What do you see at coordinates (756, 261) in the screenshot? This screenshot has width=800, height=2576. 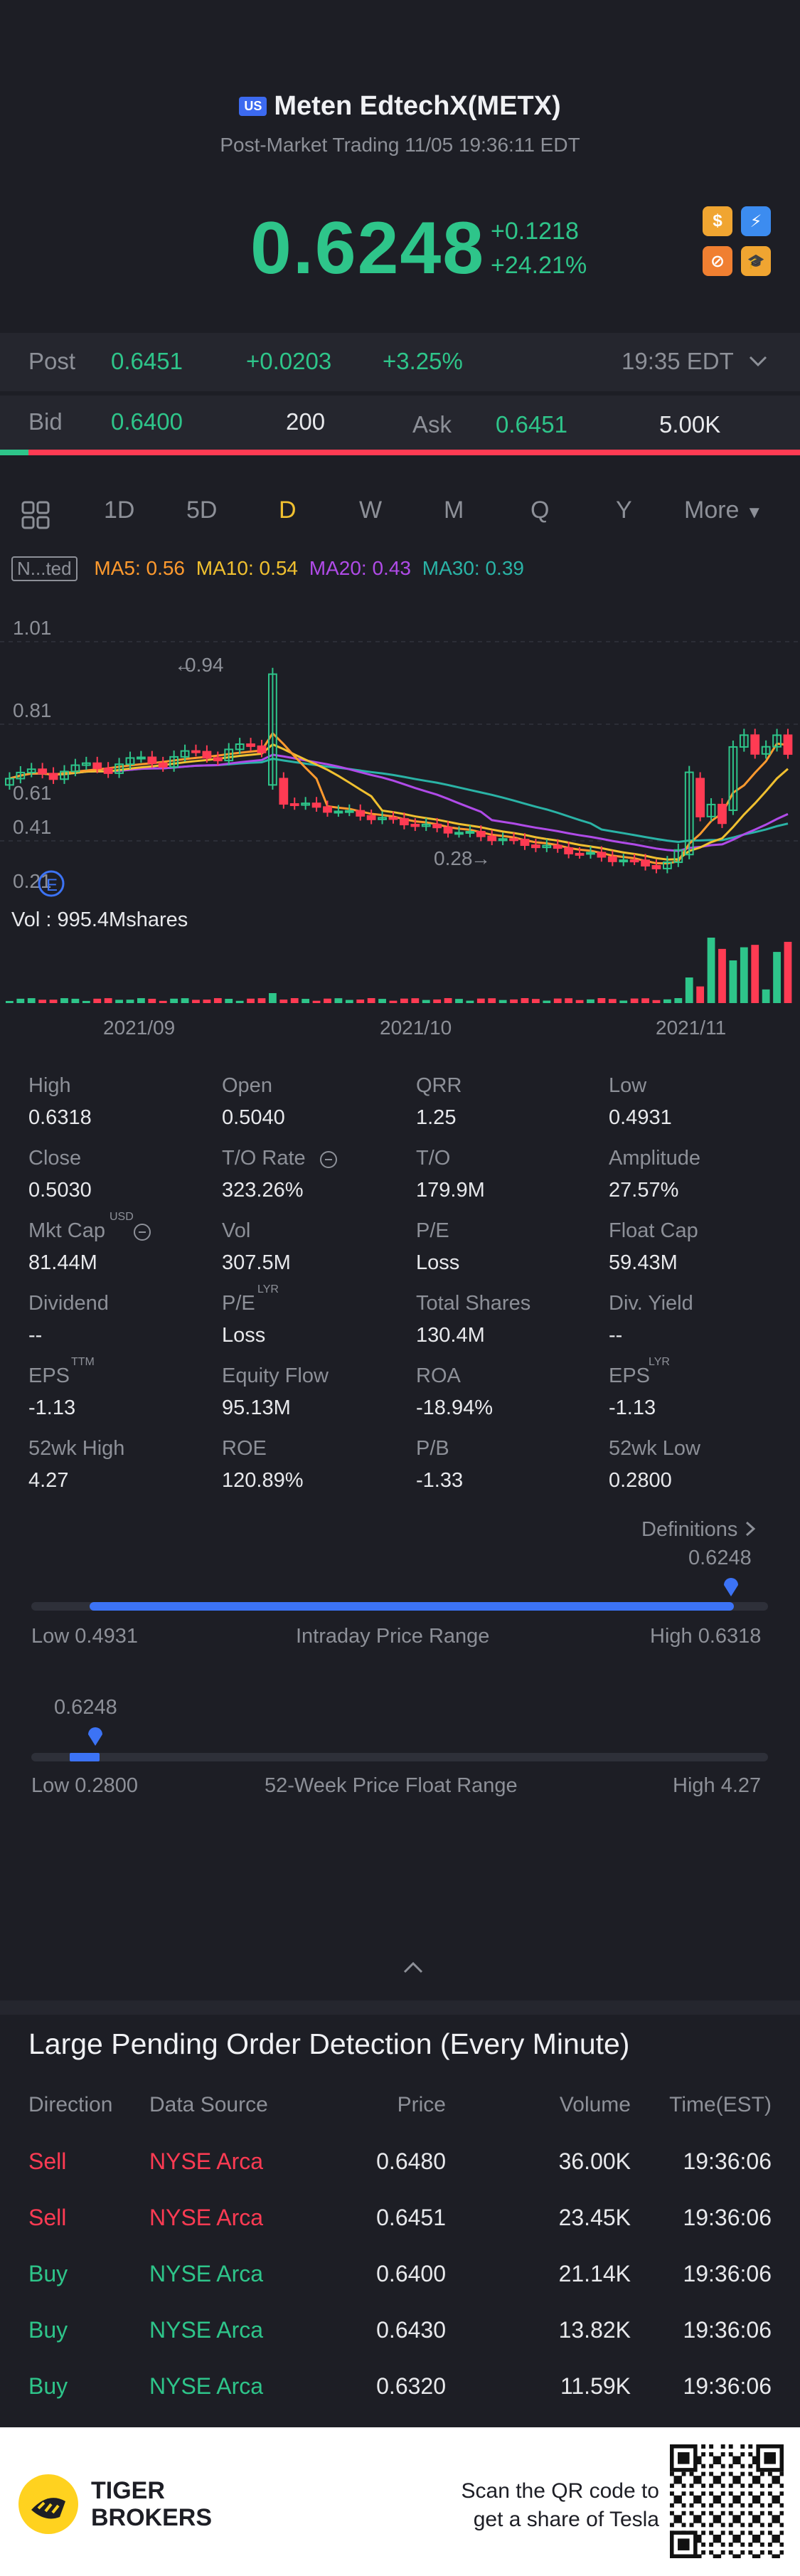 I see `education-icon: 🎓` at bounding box center [756, 261].